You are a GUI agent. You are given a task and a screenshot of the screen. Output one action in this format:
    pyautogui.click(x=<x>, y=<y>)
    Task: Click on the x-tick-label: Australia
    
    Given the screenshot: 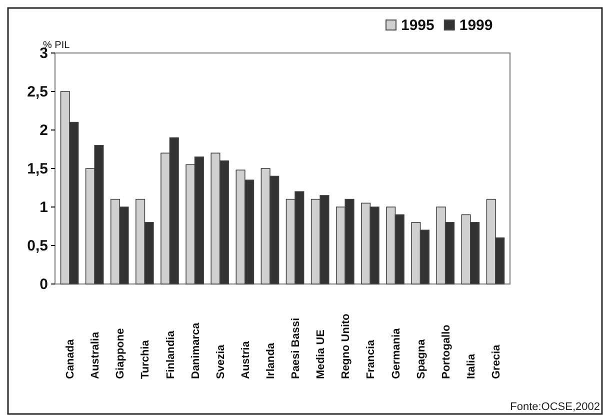 What is the action you would take?
    pyautogui.click(x=96, y=355)
    